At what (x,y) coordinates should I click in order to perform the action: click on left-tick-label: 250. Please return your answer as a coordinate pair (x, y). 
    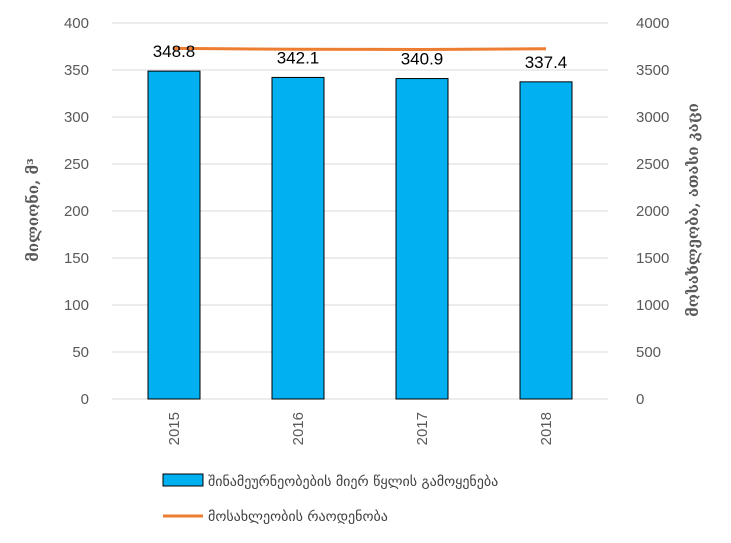
    Looking at the image, I should click on (76, 164).